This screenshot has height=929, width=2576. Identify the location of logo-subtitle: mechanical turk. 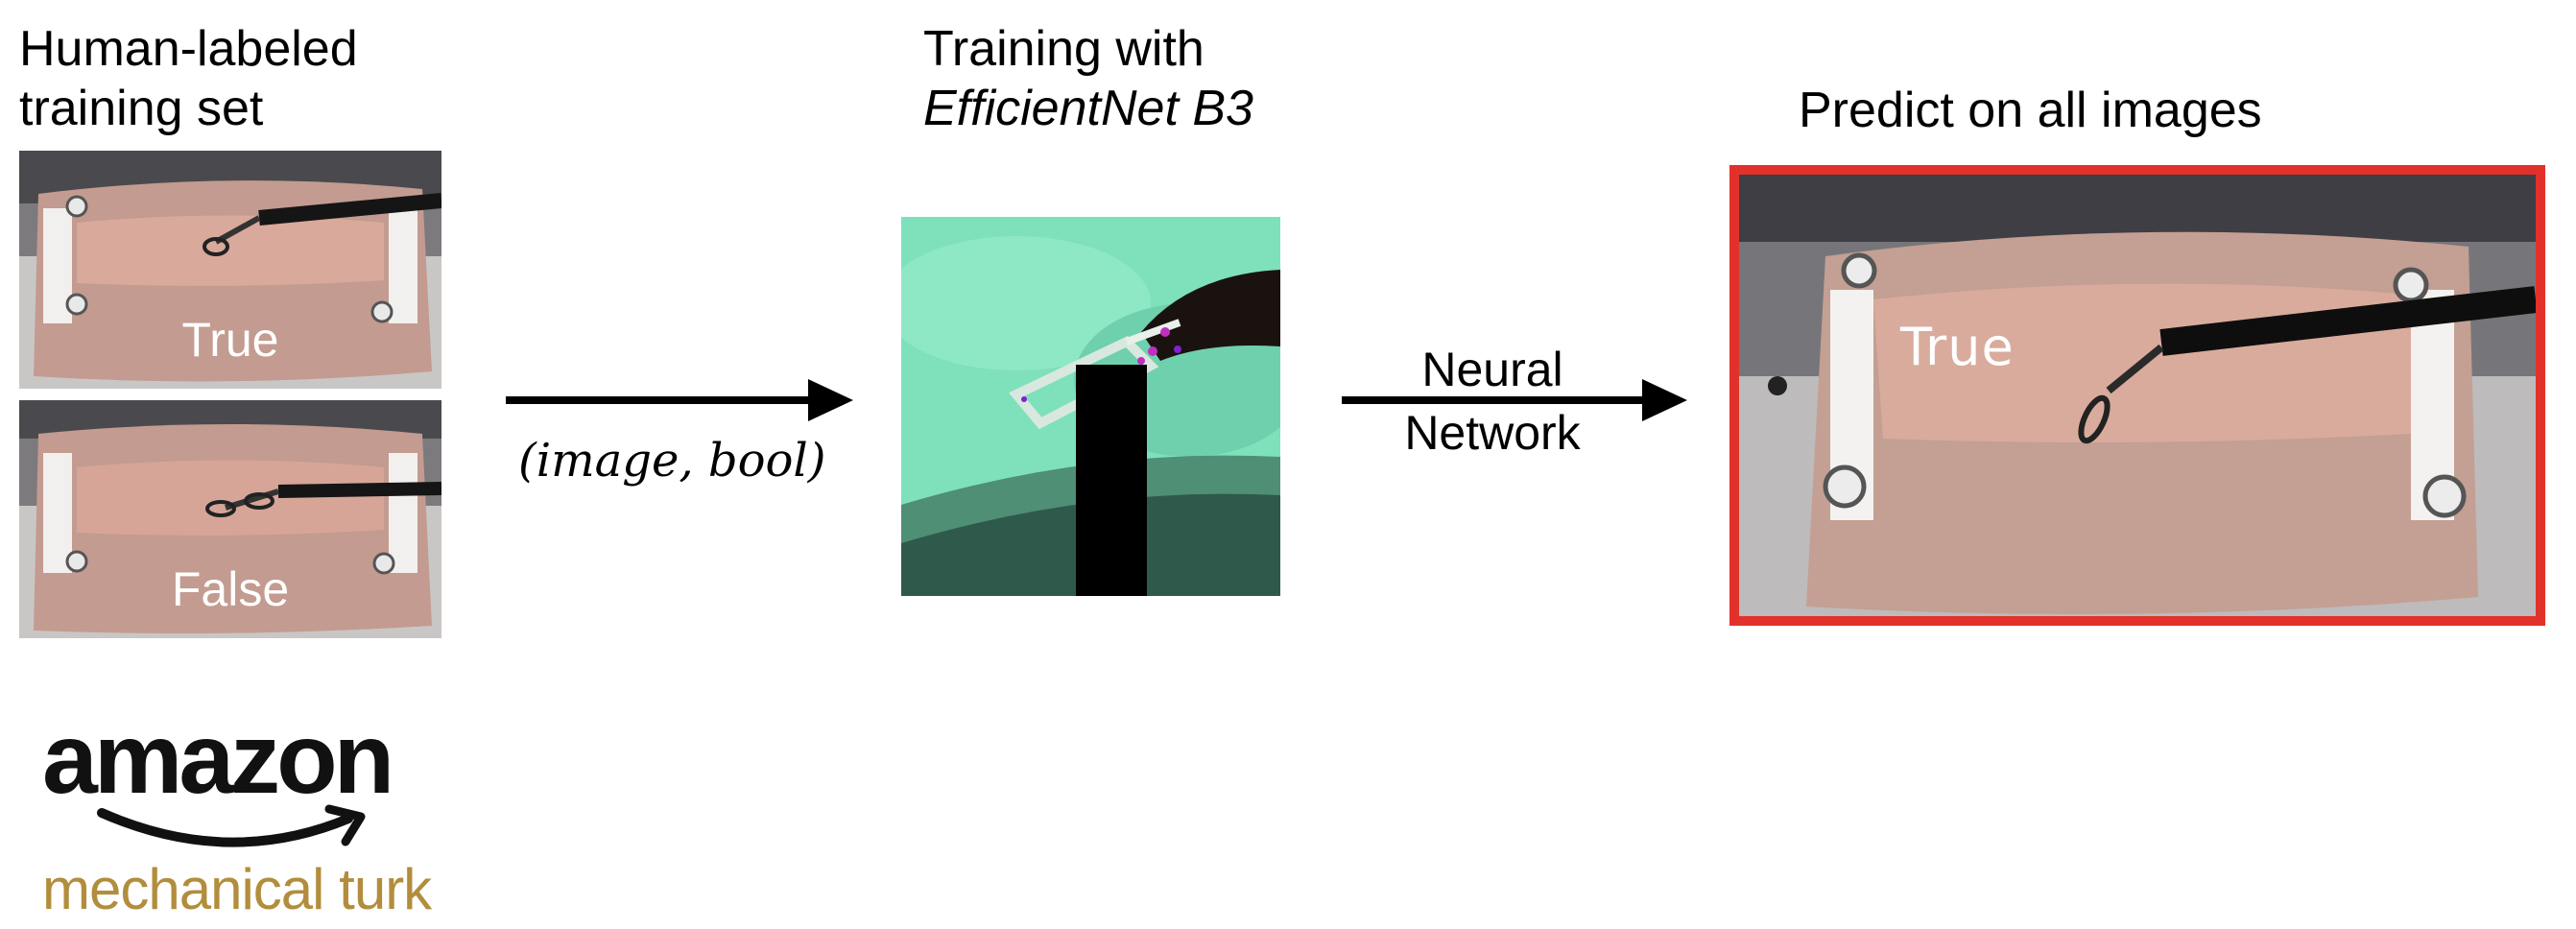
(237, 889).